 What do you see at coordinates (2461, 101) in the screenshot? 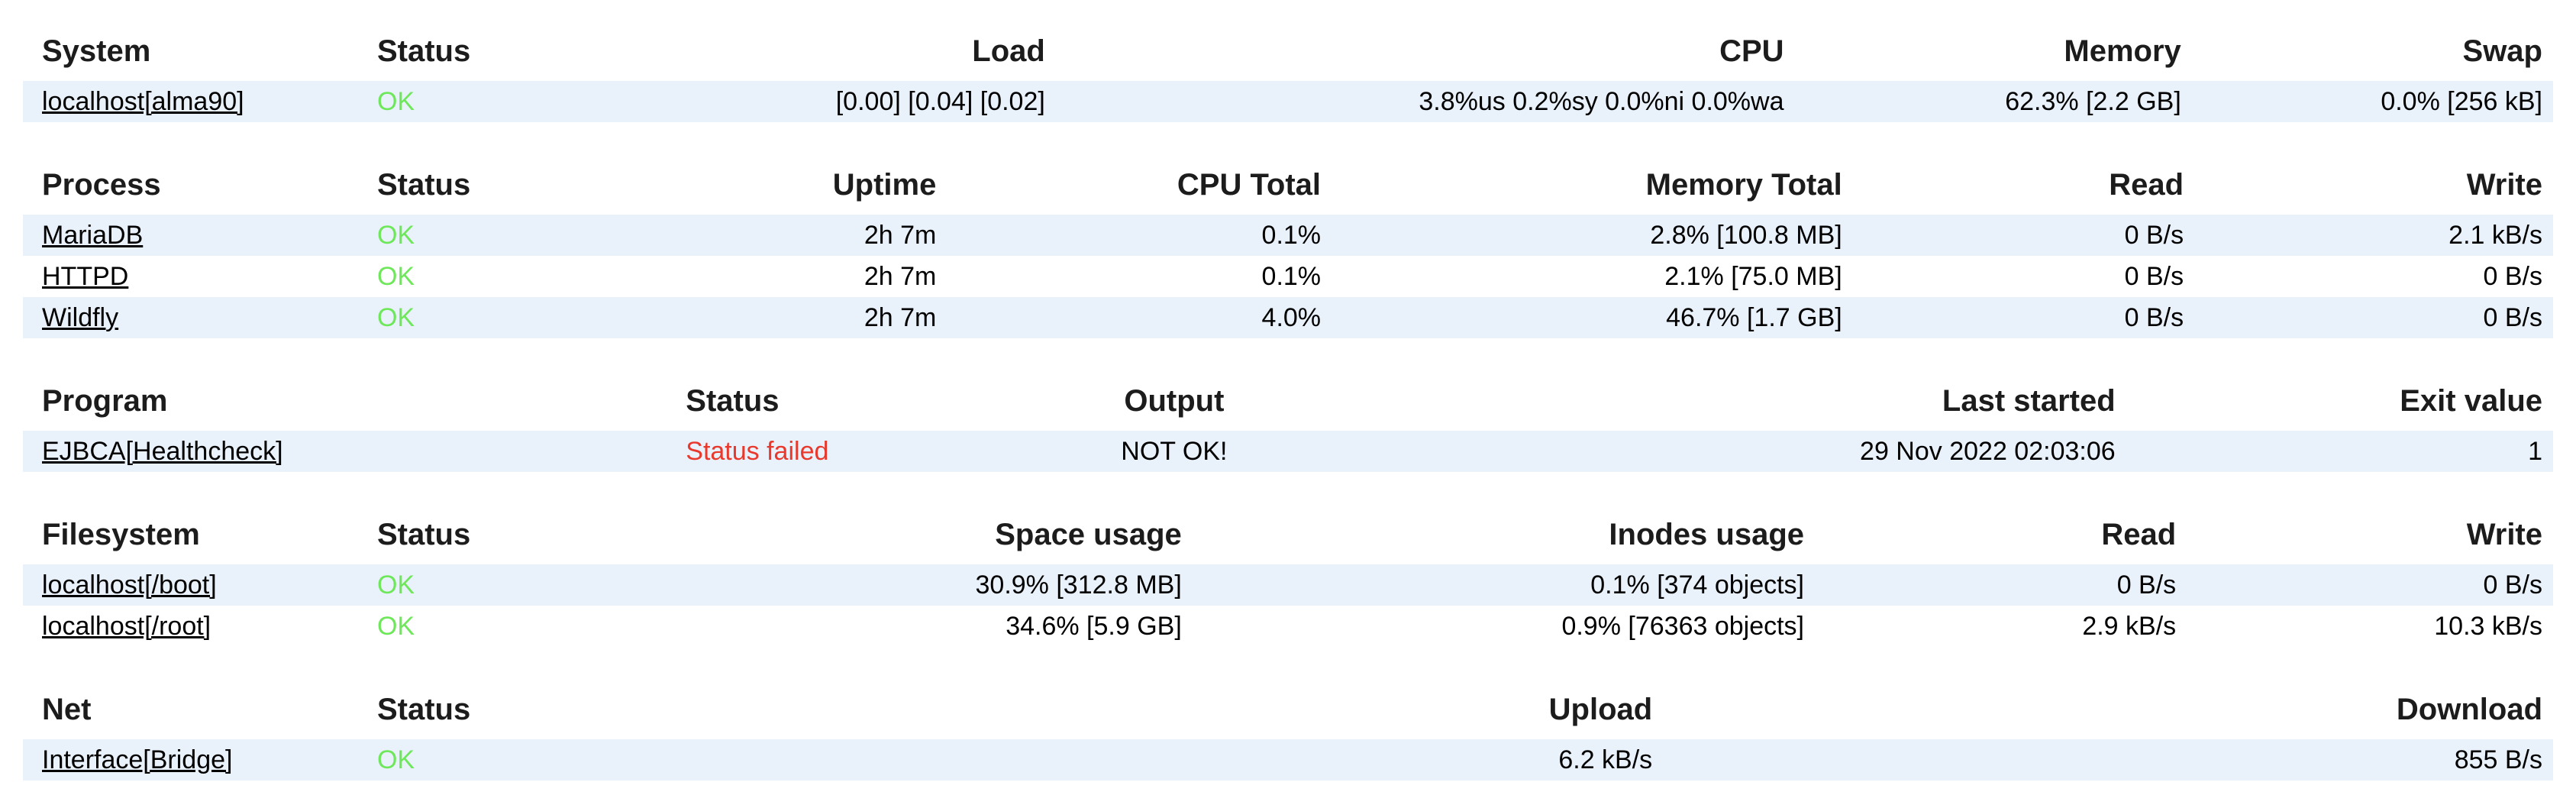
I see `swap-value: 0.0% [256 kB]` at bounding box center [2461, 101].